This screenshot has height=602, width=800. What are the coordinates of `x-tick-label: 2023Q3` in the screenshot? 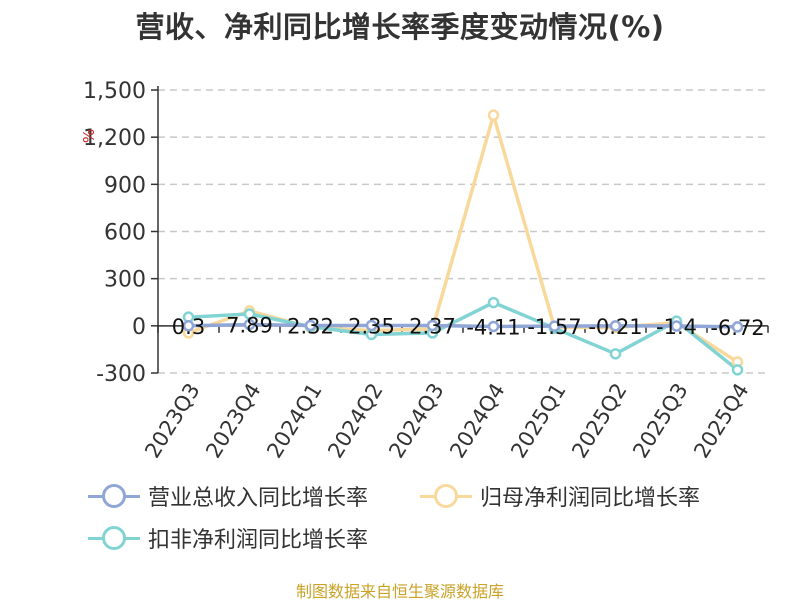 It's located at (172, 420).